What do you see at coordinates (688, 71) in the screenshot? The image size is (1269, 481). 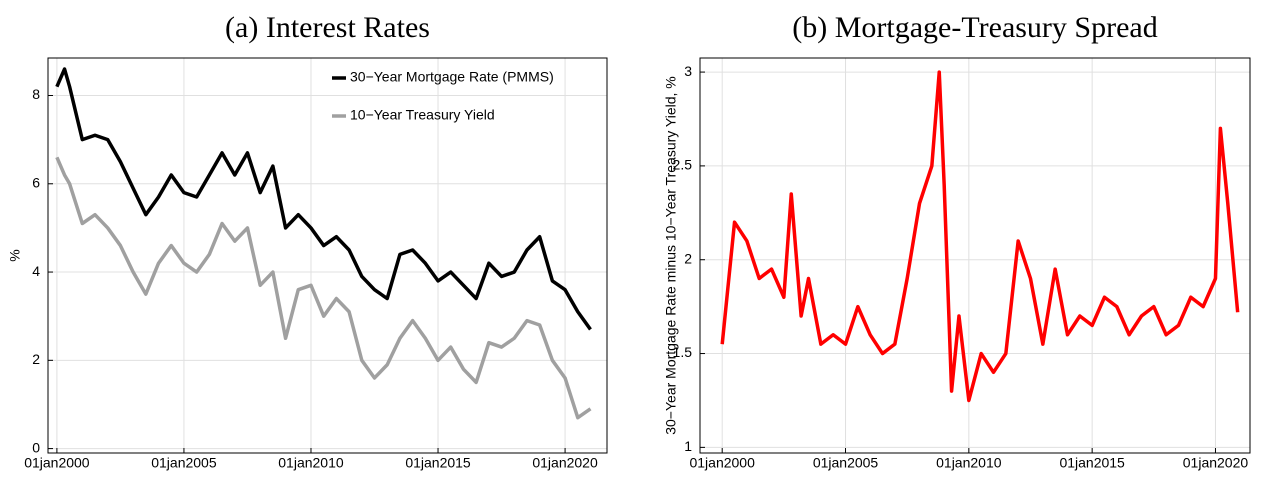 I see `y-tick-label: 3` at bounding box center [688, 71].